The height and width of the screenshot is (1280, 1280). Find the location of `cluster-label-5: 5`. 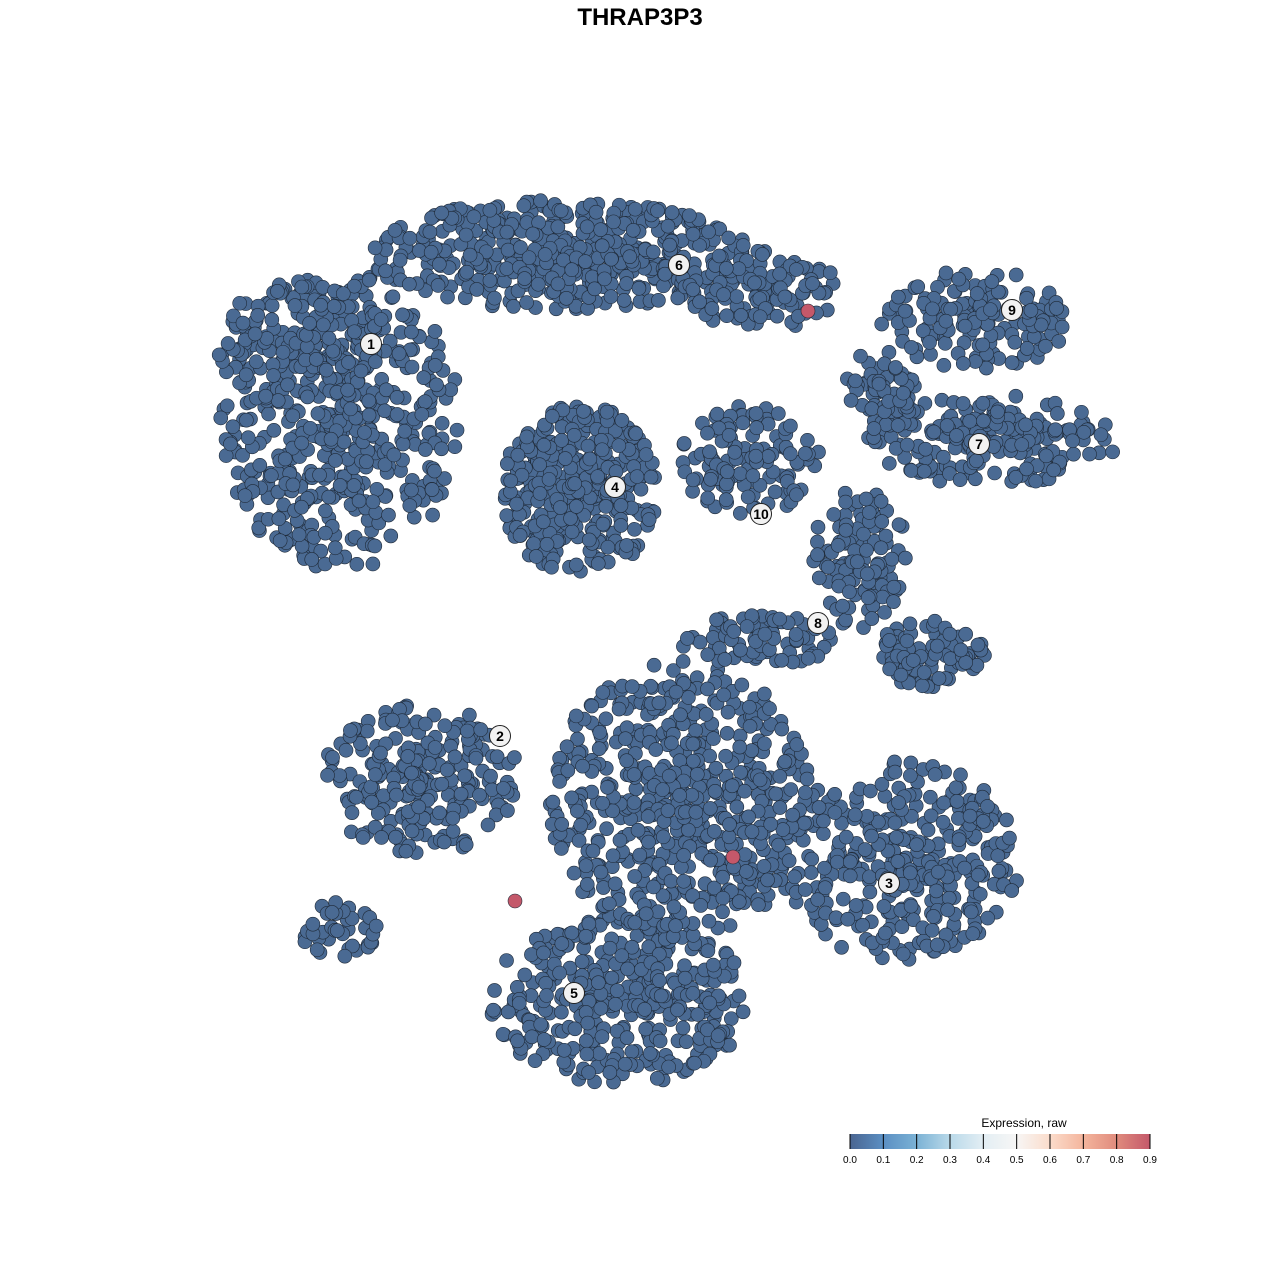

cluster-label-5: 5 is located at coordinates (574, 993).